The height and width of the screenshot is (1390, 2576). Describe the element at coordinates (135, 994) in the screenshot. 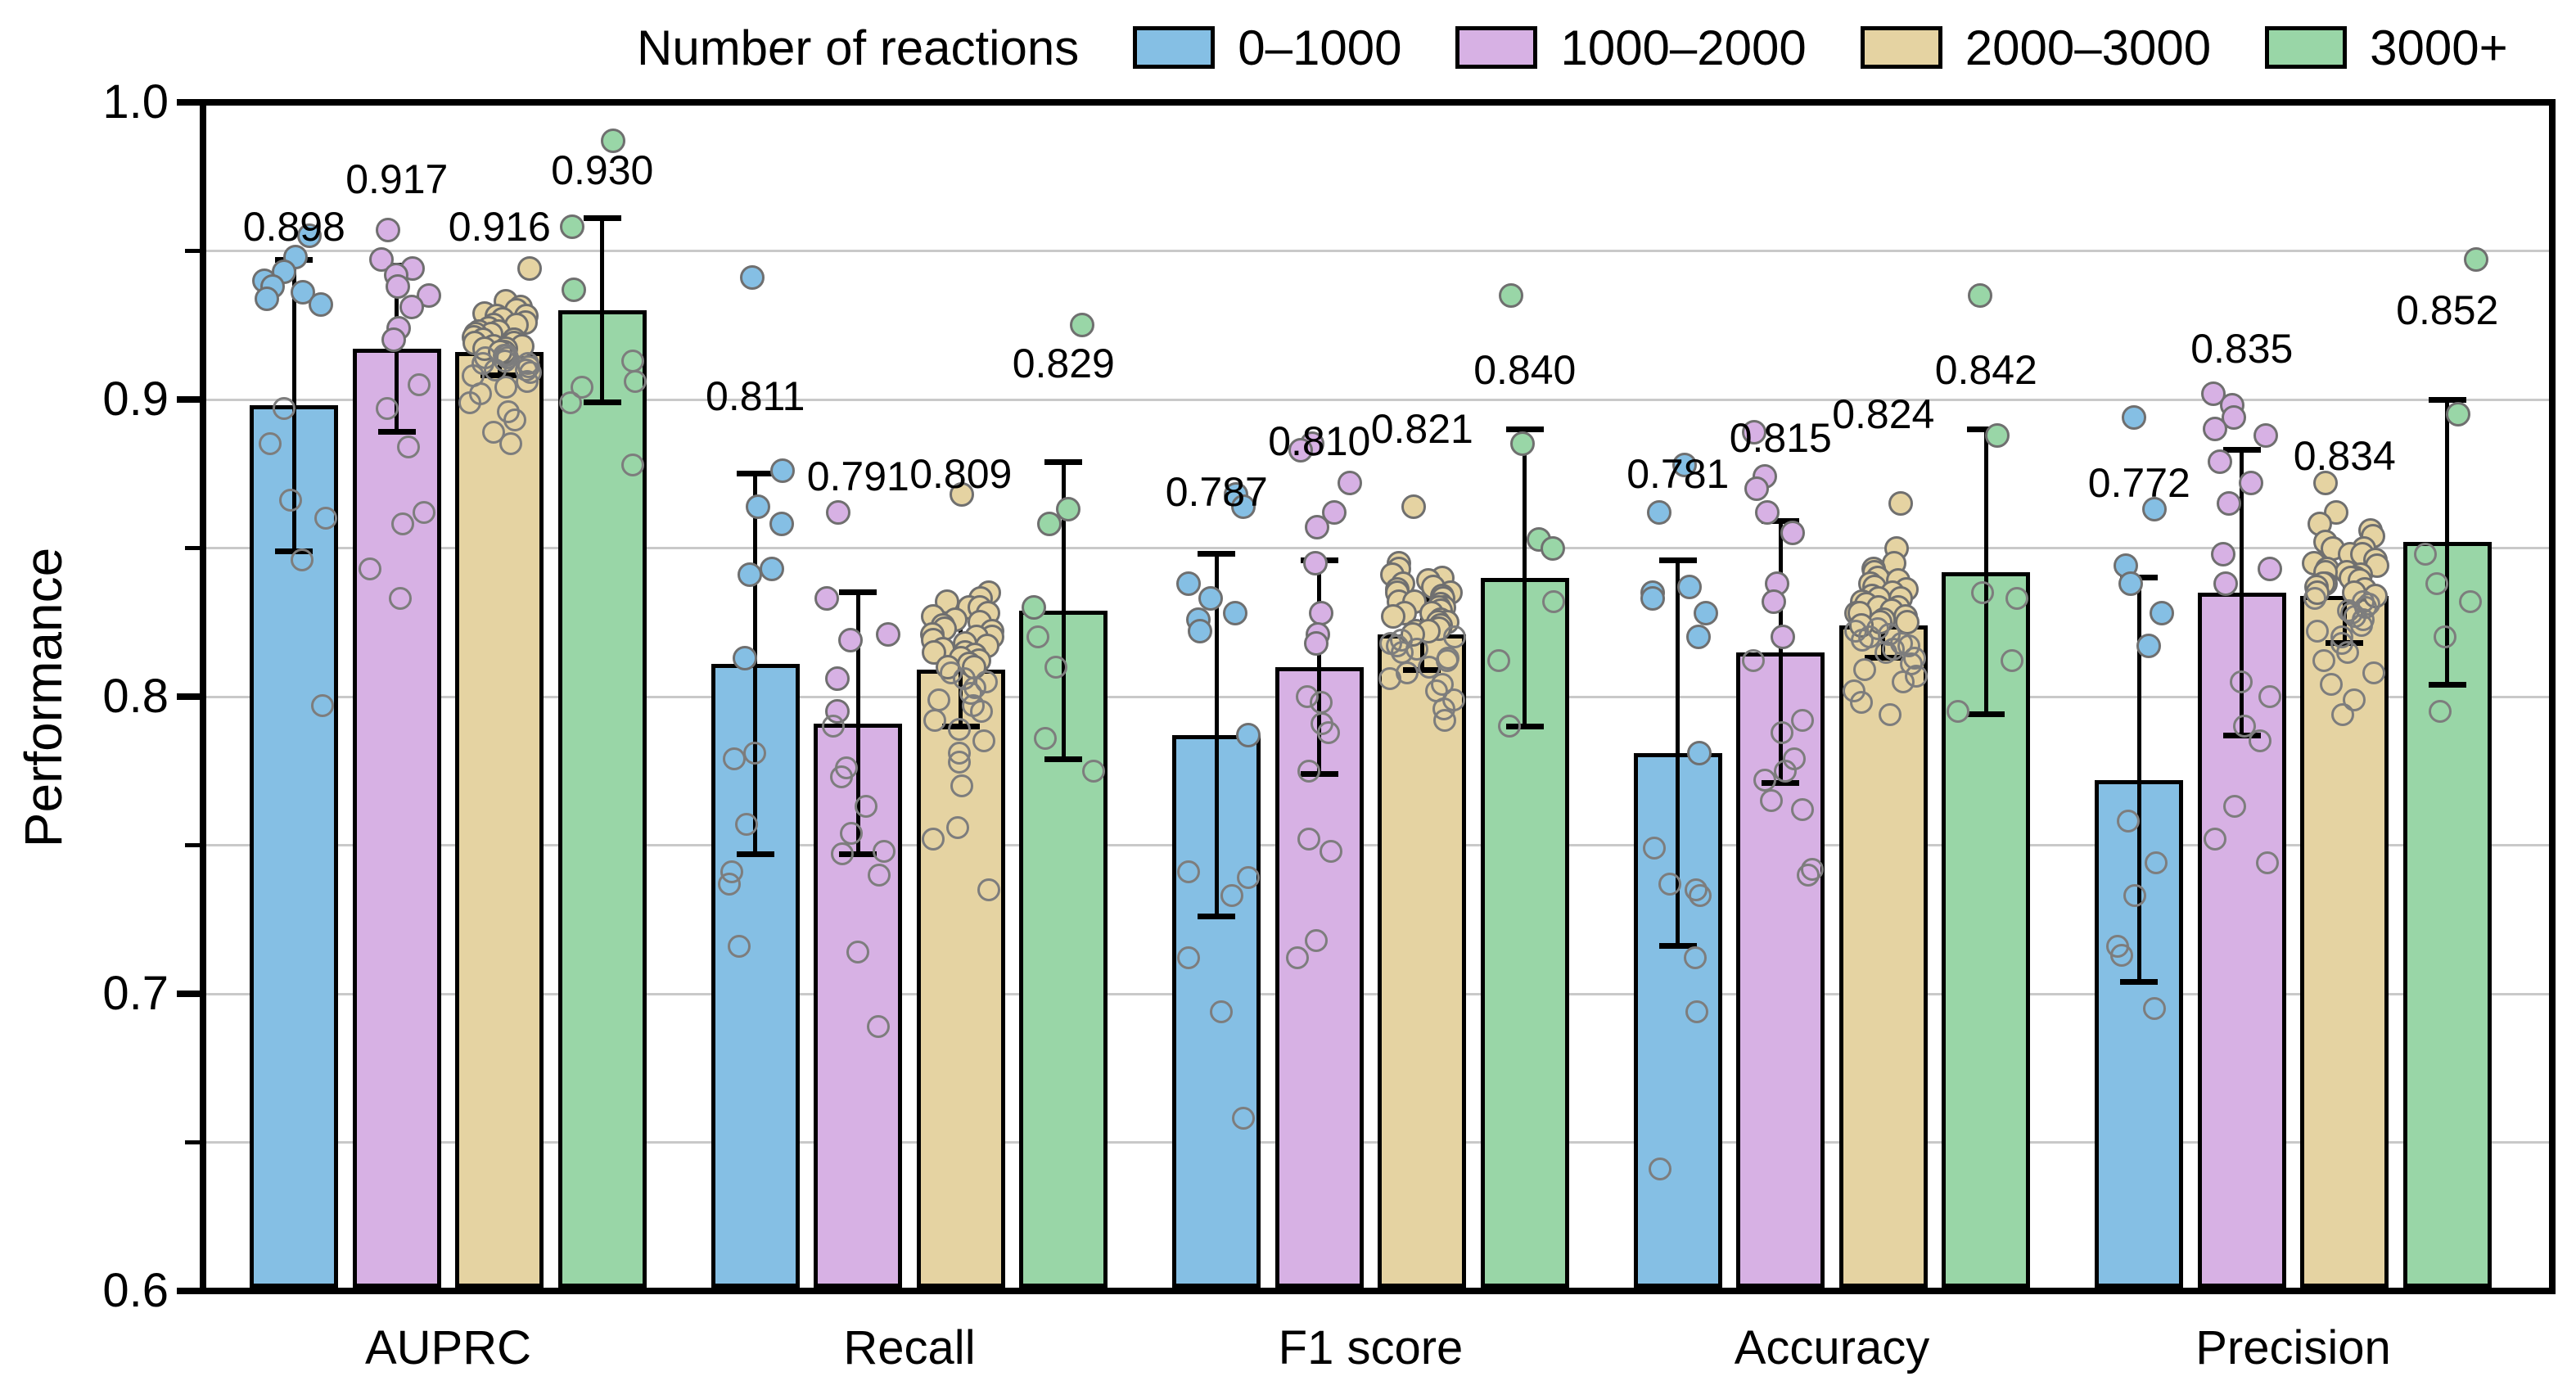

I see `y-tick-label: 0.7` at that location.